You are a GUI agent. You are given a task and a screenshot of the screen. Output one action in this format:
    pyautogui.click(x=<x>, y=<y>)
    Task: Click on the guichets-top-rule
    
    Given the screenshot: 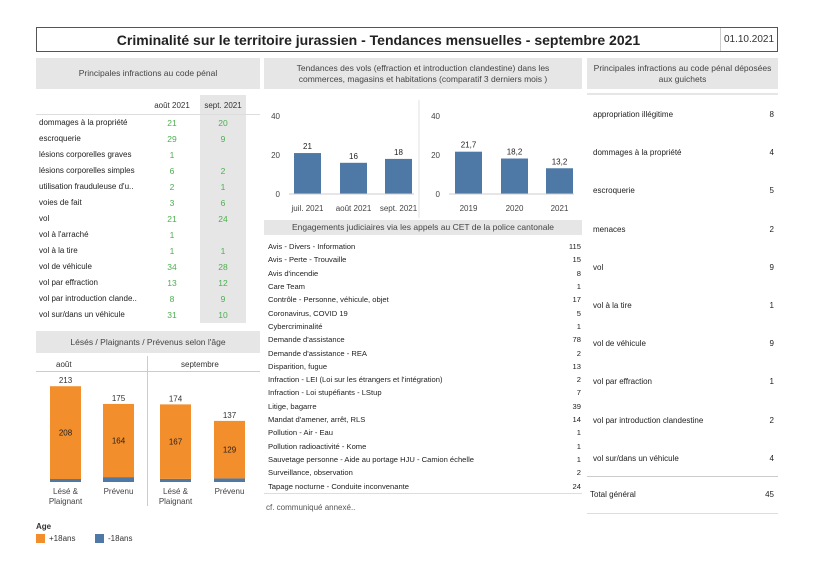 What is the action you would take?
    pyautogui.click(x=682, y=94)
    